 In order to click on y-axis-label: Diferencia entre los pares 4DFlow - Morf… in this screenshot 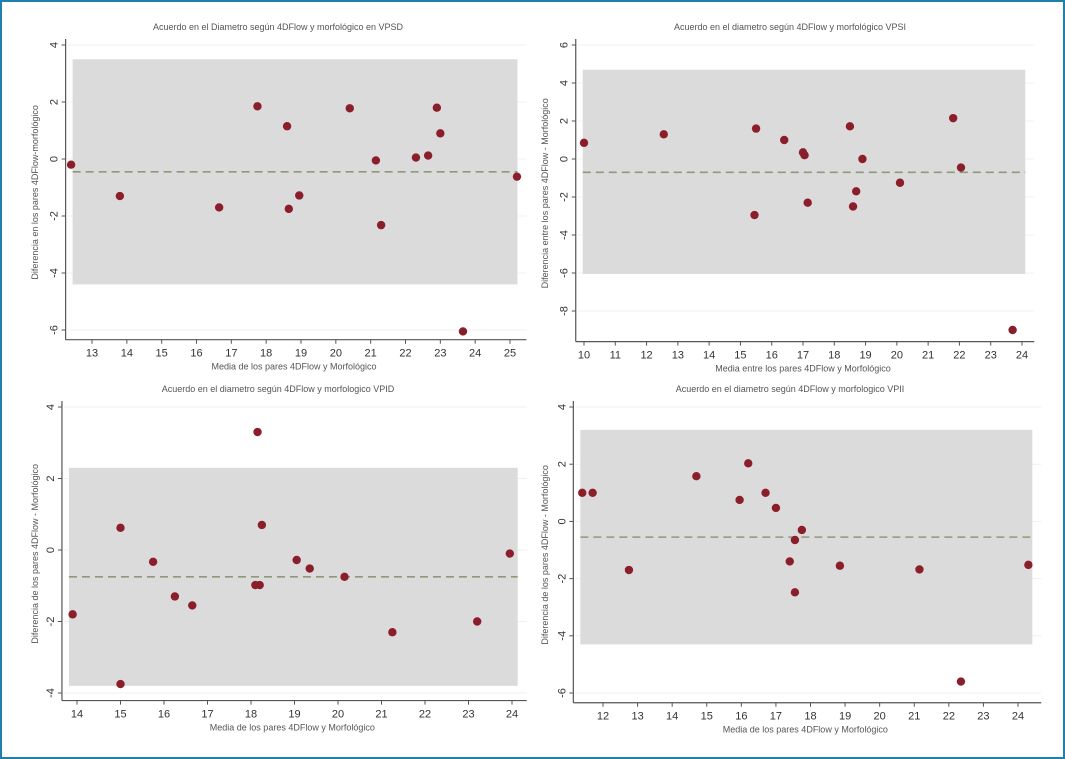, I will do `click(545, 193)`.